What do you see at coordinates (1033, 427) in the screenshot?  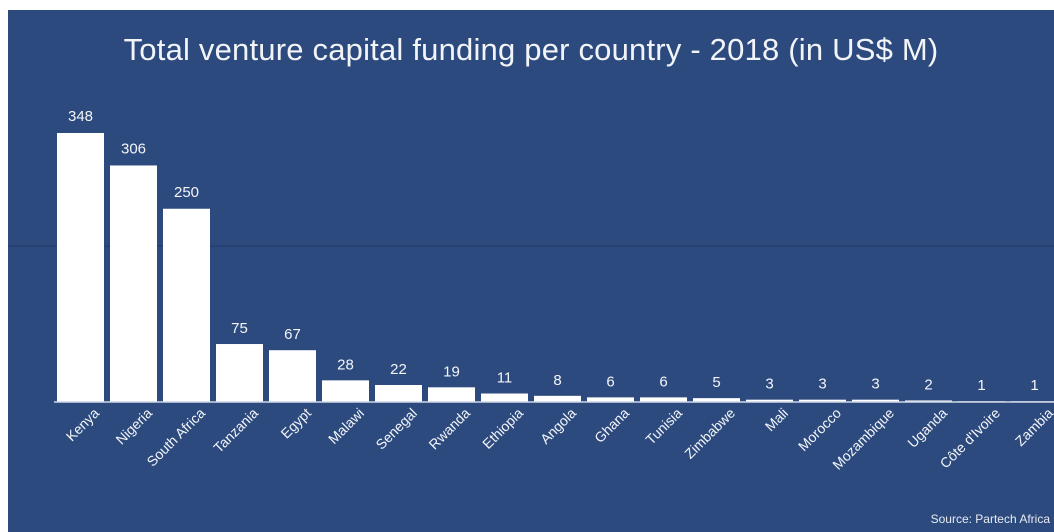 I see `tick-label-zambia: Zambia` at bounding box center [1033, 427].